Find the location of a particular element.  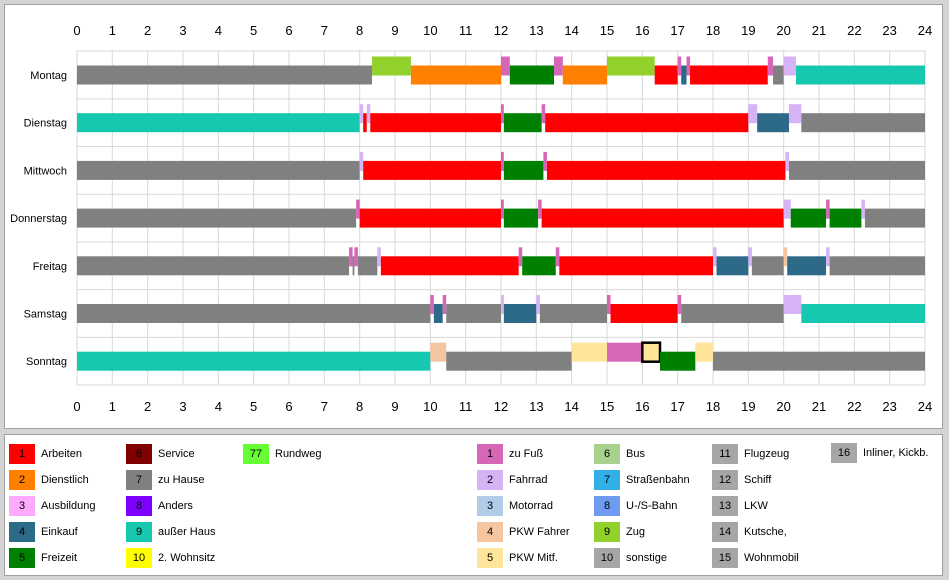

x-tick-label-bottom: 14 is located at coordinates (571, 406).